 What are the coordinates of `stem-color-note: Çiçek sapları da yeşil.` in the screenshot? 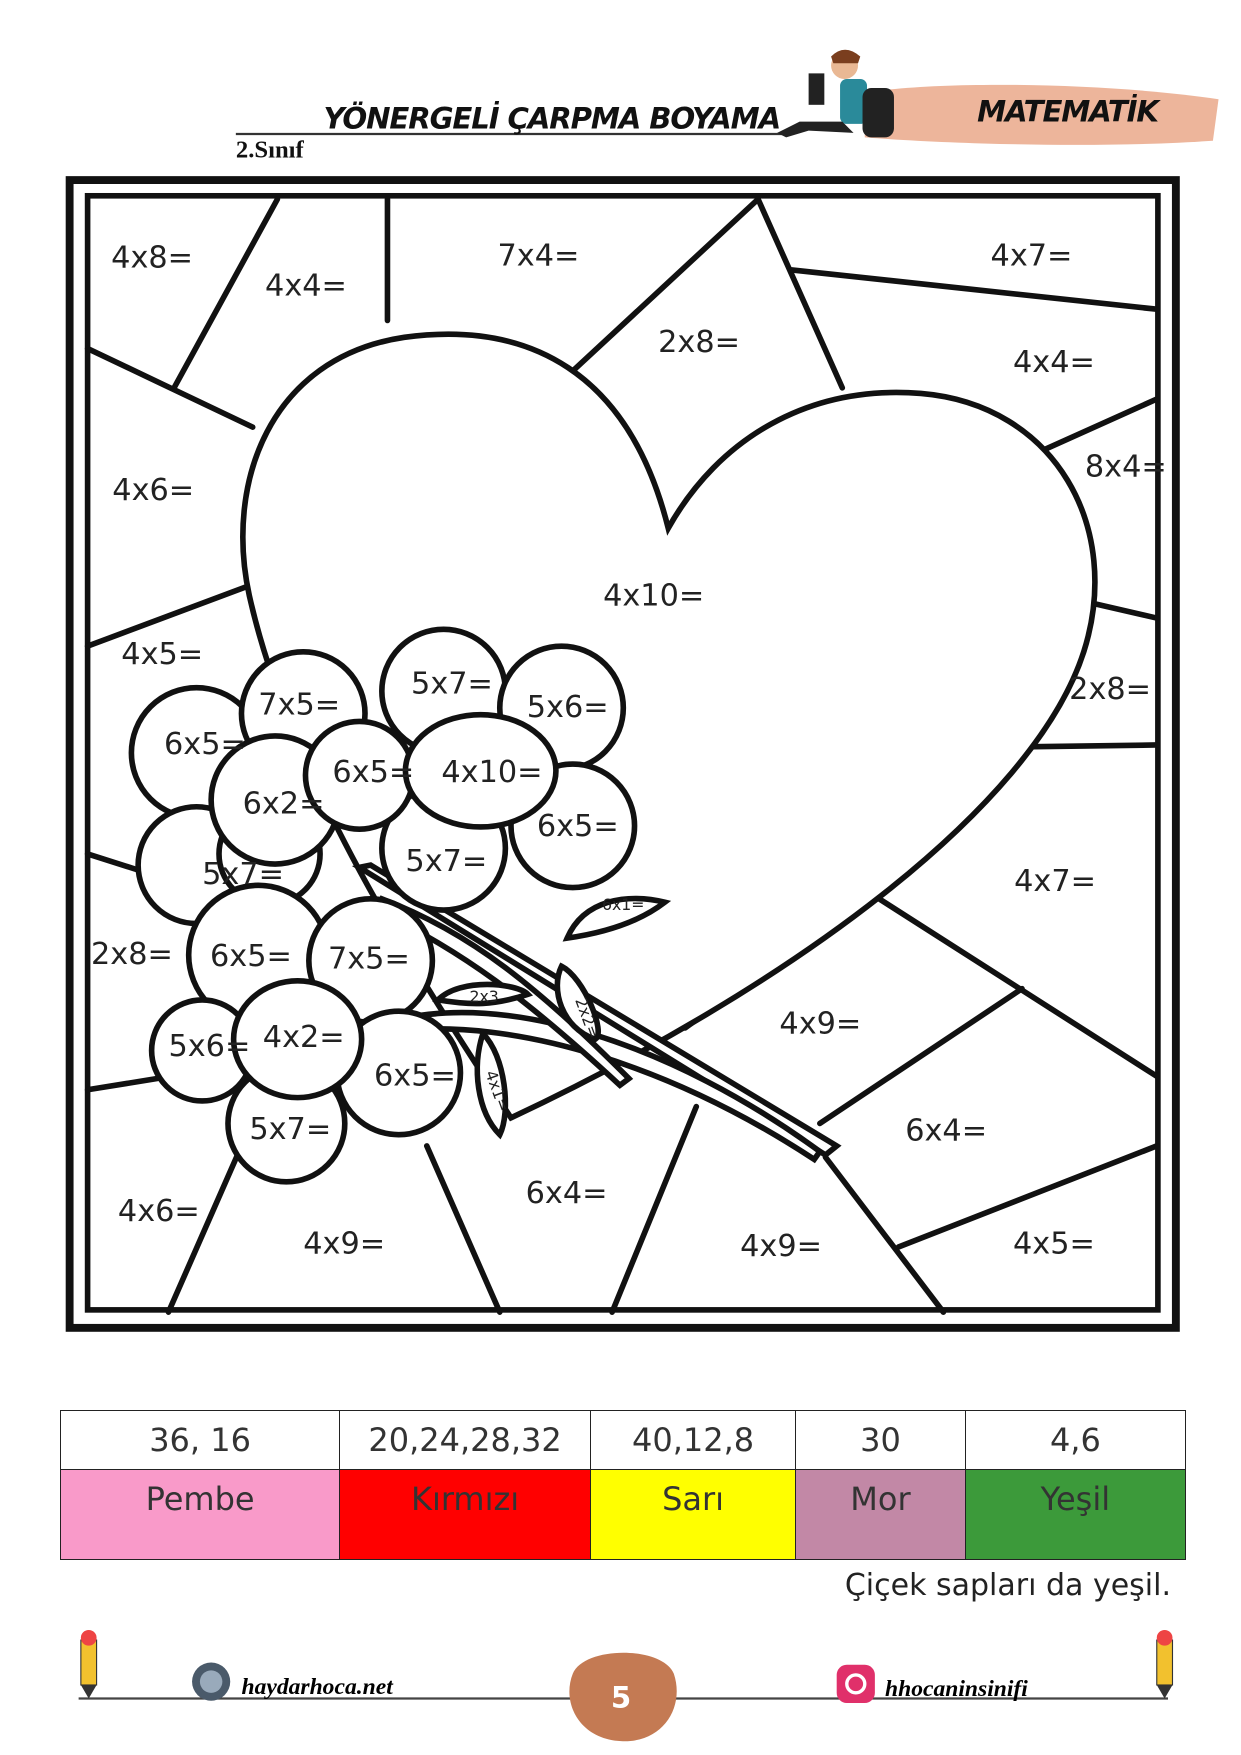 It's located at (1007, 1585).